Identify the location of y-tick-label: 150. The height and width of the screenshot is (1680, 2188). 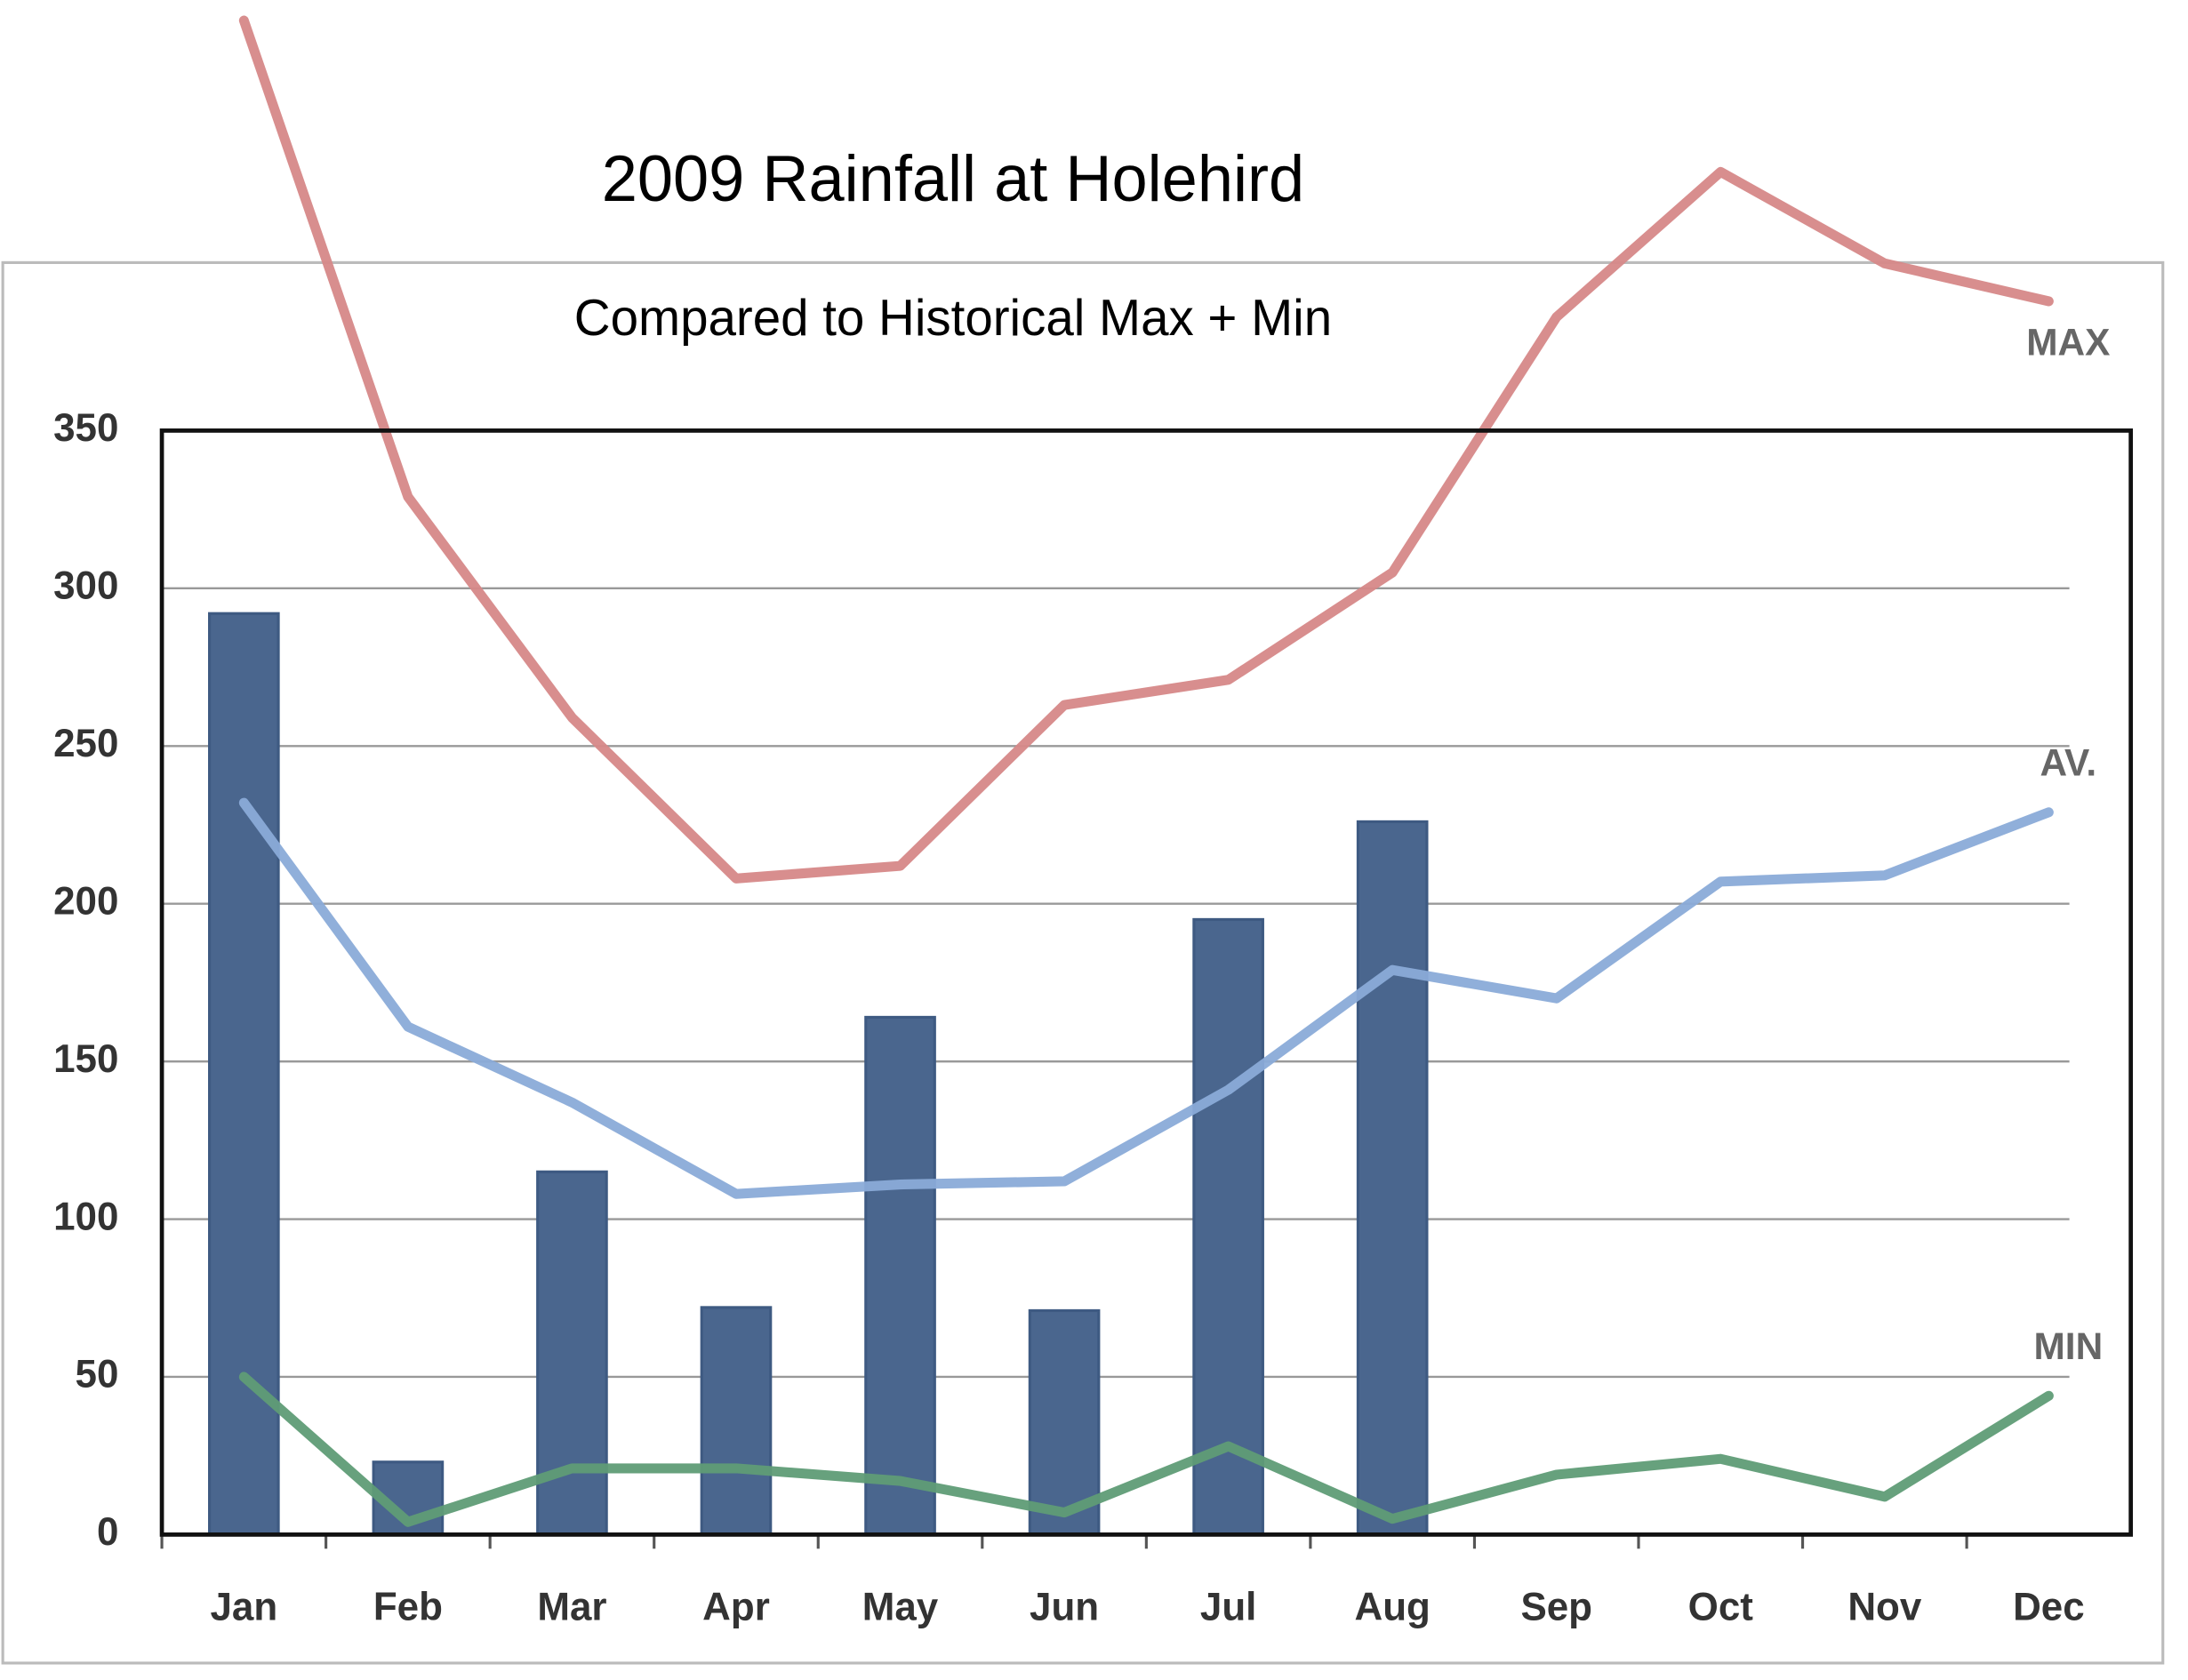
(85, 1059).